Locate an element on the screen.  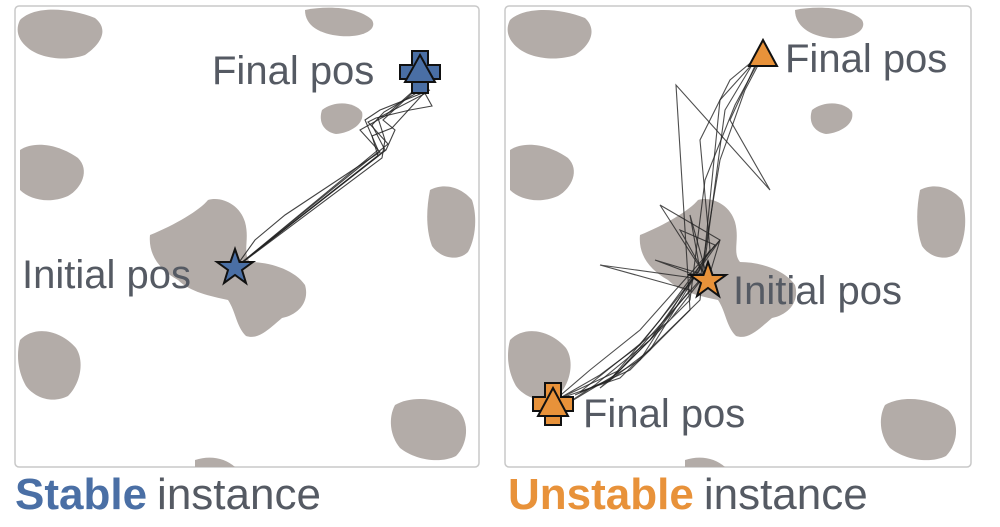
stable-trajectory is located at coordinates (333, 176).